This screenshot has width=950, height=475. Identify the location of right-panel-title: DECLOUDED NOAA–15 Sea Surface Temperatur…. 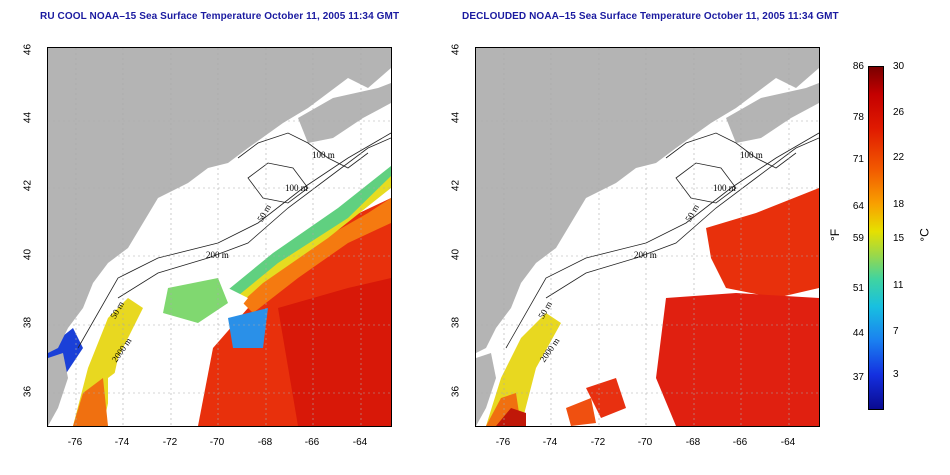
(650, 16).